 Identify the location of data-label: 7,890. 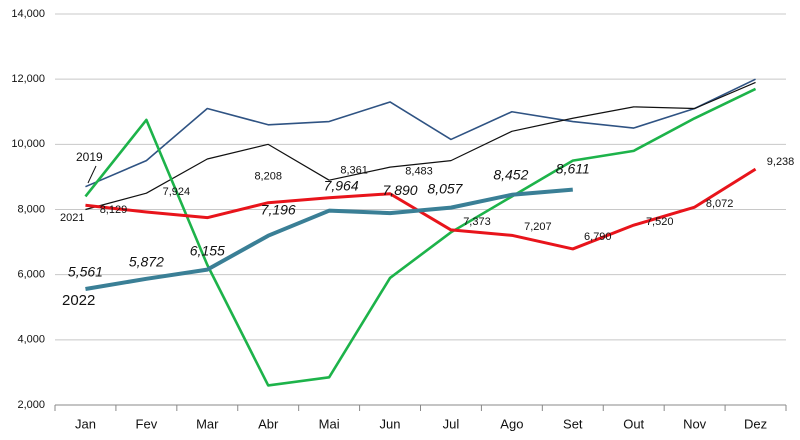
(400, 190).